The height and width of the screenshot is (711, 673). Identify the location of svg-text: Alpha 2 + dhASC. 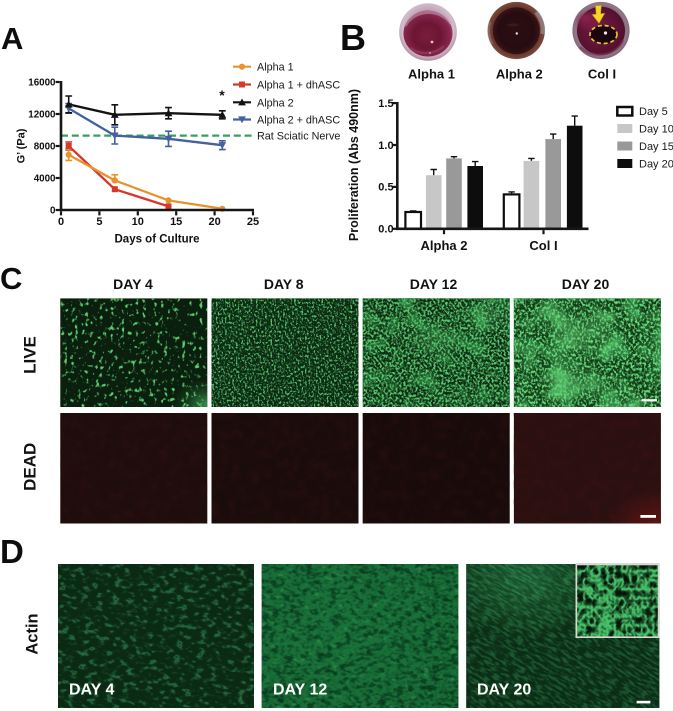
(298, 121).